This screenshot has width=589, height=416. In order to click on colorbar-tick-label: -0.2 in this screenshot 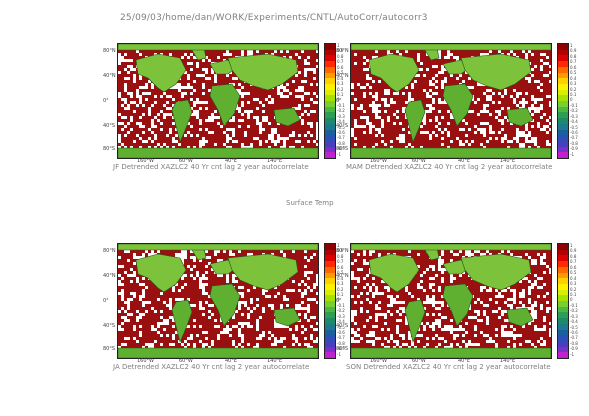, I will do `click(574, 311)`.